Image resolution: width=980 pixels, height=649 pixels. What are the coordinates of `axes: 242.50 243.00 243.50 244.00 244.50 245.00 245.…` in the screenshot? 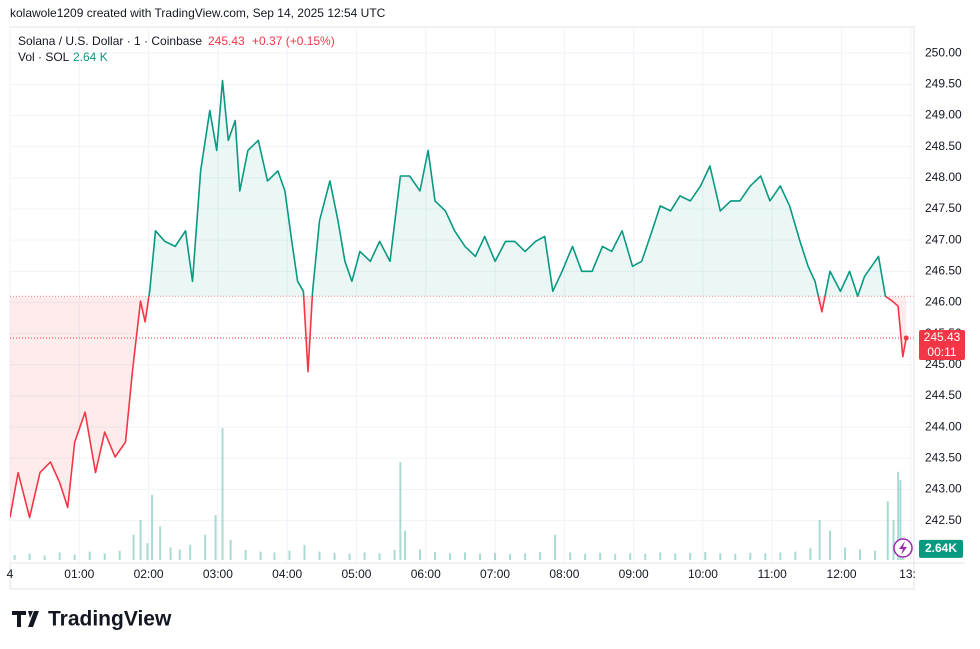 It's located at (943, 285).